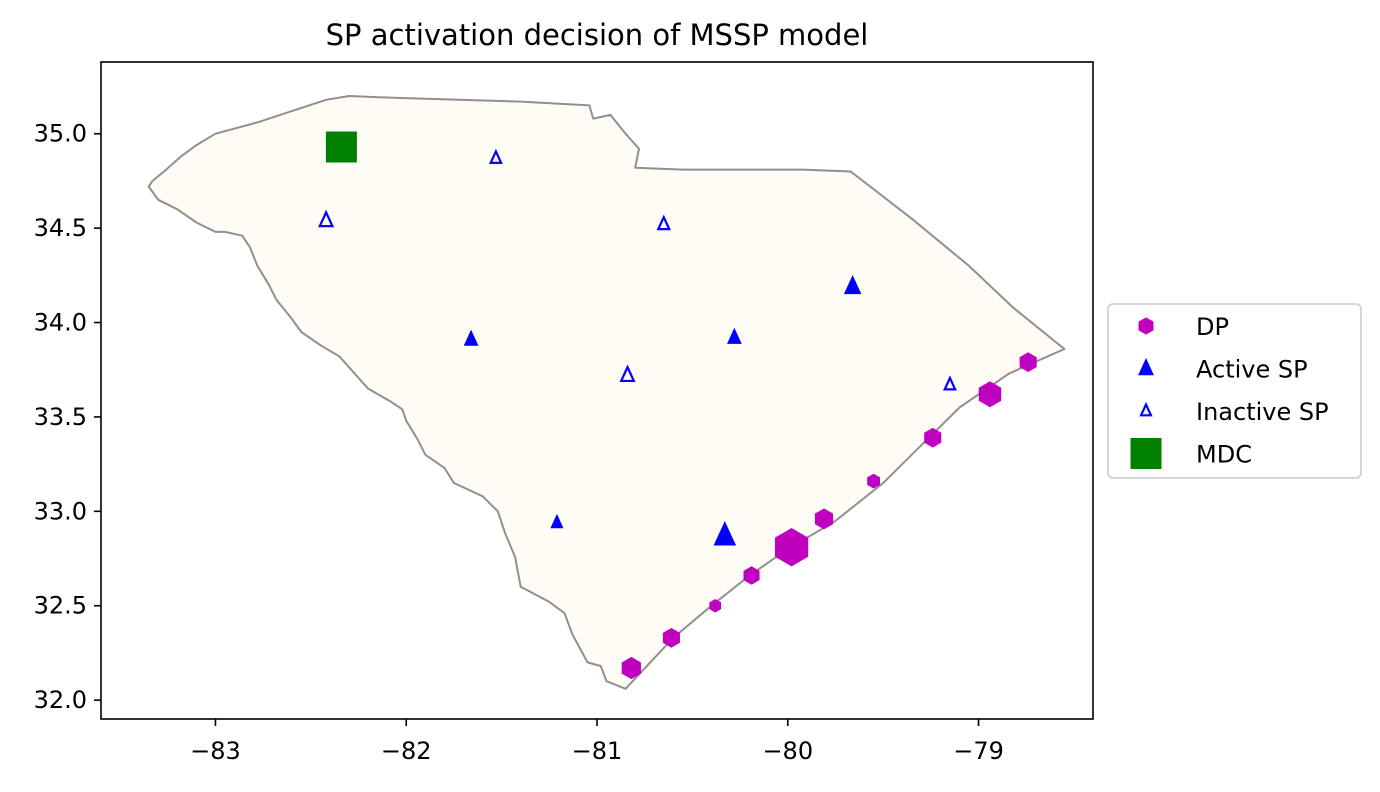  I want to click on x-tick-label: −80, so click(787, 751).